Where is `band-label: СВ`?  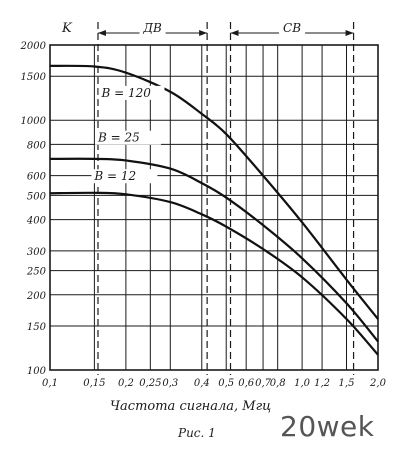
band-label: СВ is located at coordinates (292, 28).